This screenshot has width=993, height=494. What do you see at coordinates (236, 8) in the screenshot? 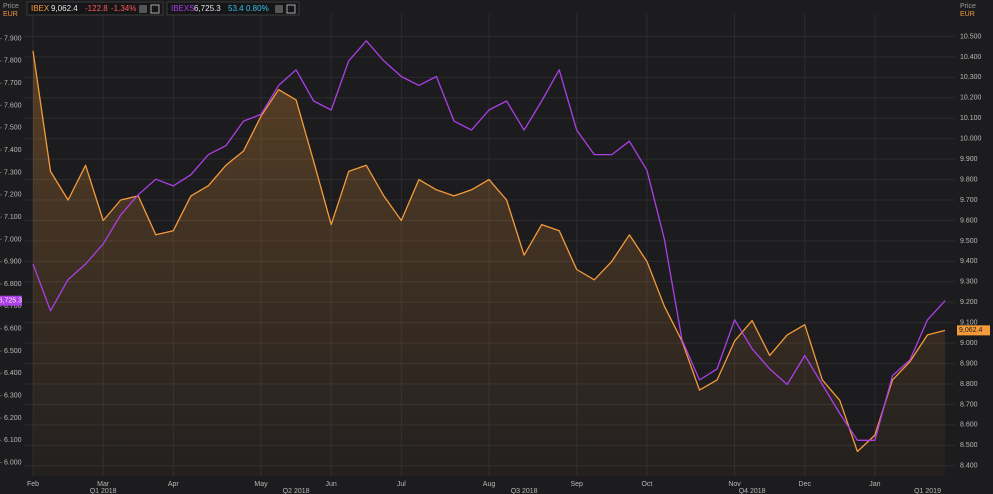
I see `legend-change: 53.4` at bounding box center [236, 8].